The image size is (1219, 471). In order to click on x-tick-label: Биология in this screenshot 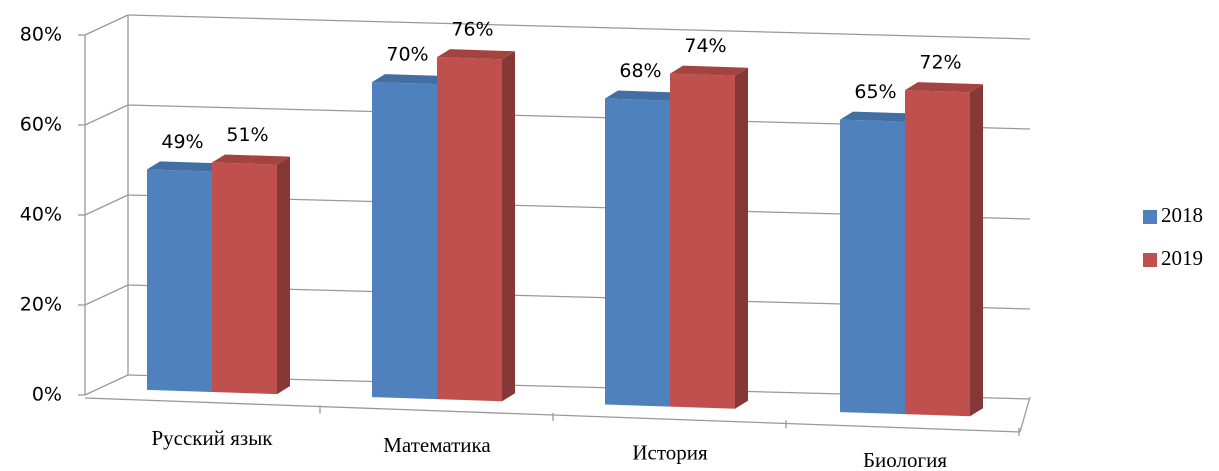, I will do `click(905, 459)`.